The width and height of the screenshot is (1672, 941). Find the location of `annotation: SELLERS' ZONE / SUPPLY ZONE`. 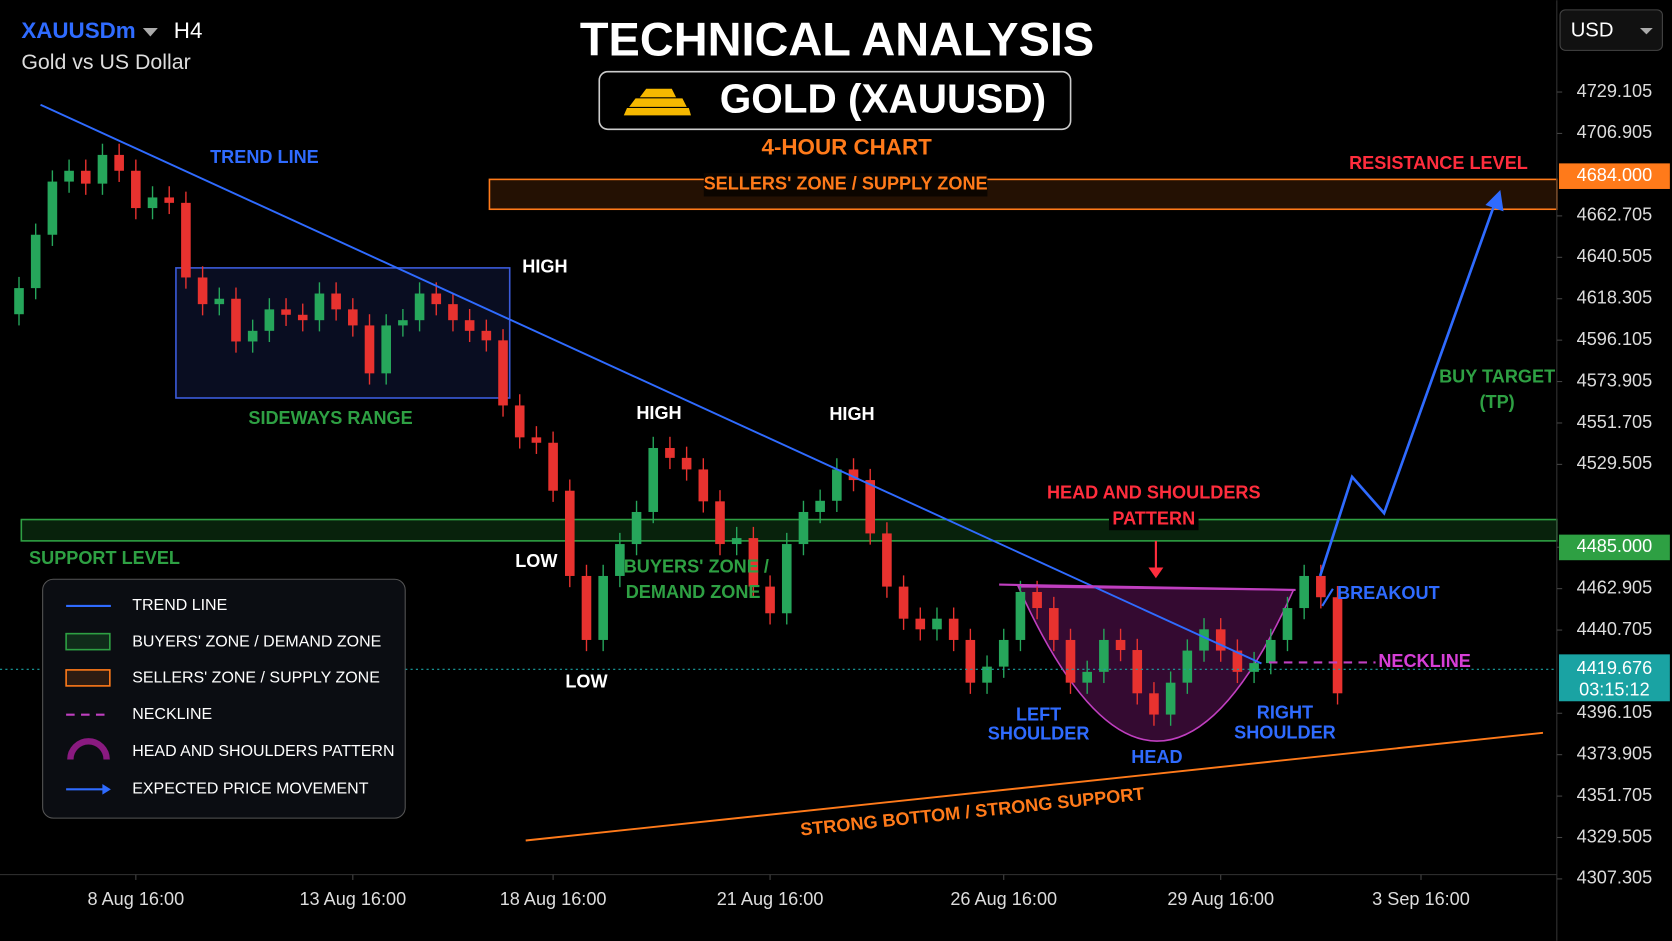

annotation: SELLERS' ZONE / SUPPLY ZONE is located at coordinates (846, 184).